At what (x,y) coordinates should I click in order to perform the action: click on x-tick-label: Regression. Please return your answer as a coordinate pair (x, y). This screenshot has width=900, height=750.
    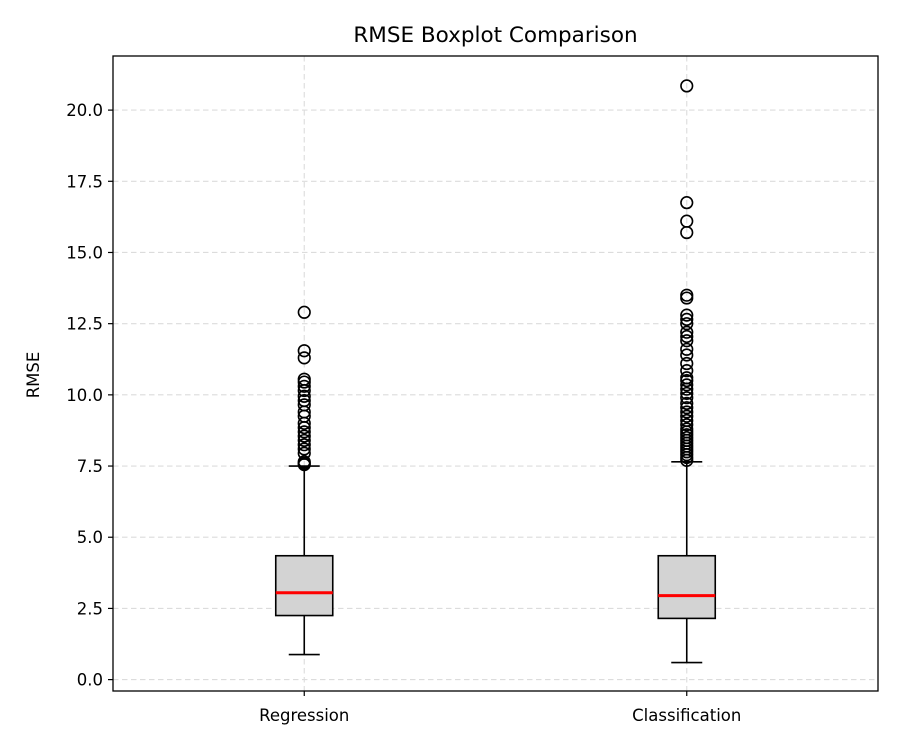
    Looking at the image, I should click on (304, 715).